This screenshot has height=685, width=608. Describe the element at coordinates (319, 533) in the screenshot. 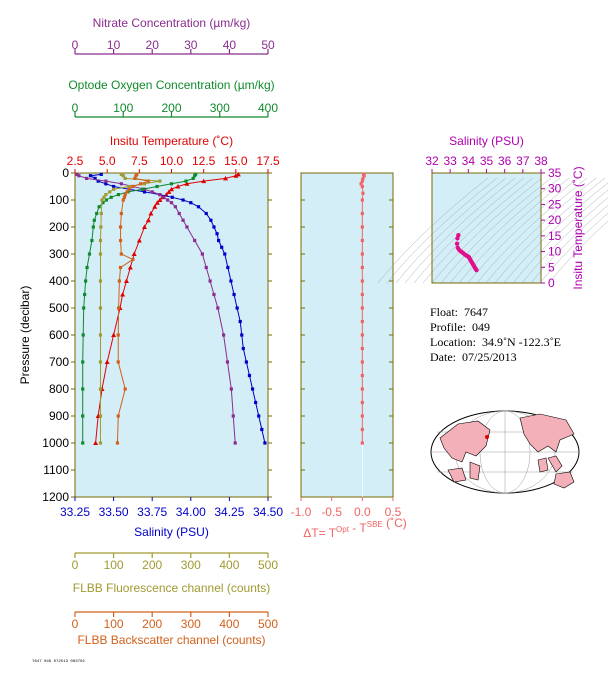

I see `dt-axis-label-part: ΔT= T` at that location.